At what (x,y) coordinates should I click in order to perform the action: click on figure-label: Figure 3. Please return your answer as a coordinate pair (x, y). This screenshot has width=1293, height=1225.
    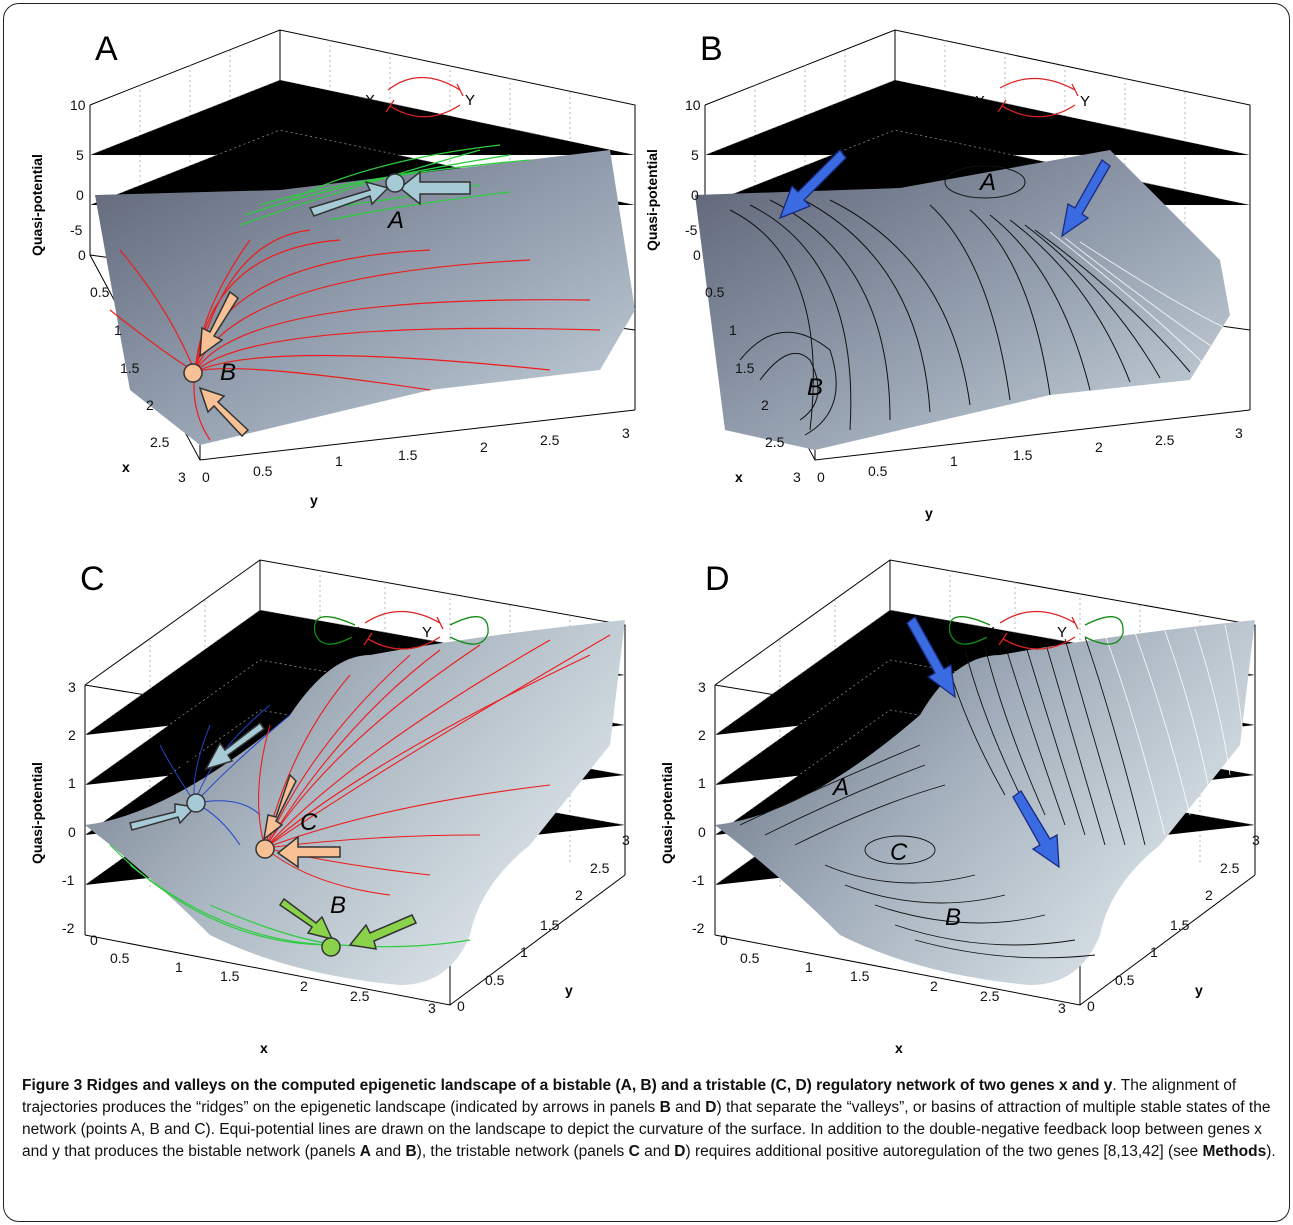
    Looking at the image, I should click on (52, 1085).